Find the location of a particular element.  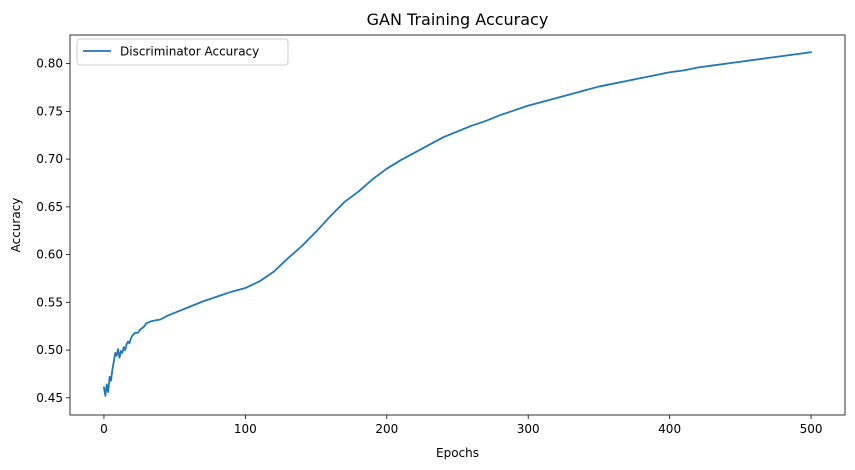

x-tick-label: 200 is located at coordinates (386, 429).